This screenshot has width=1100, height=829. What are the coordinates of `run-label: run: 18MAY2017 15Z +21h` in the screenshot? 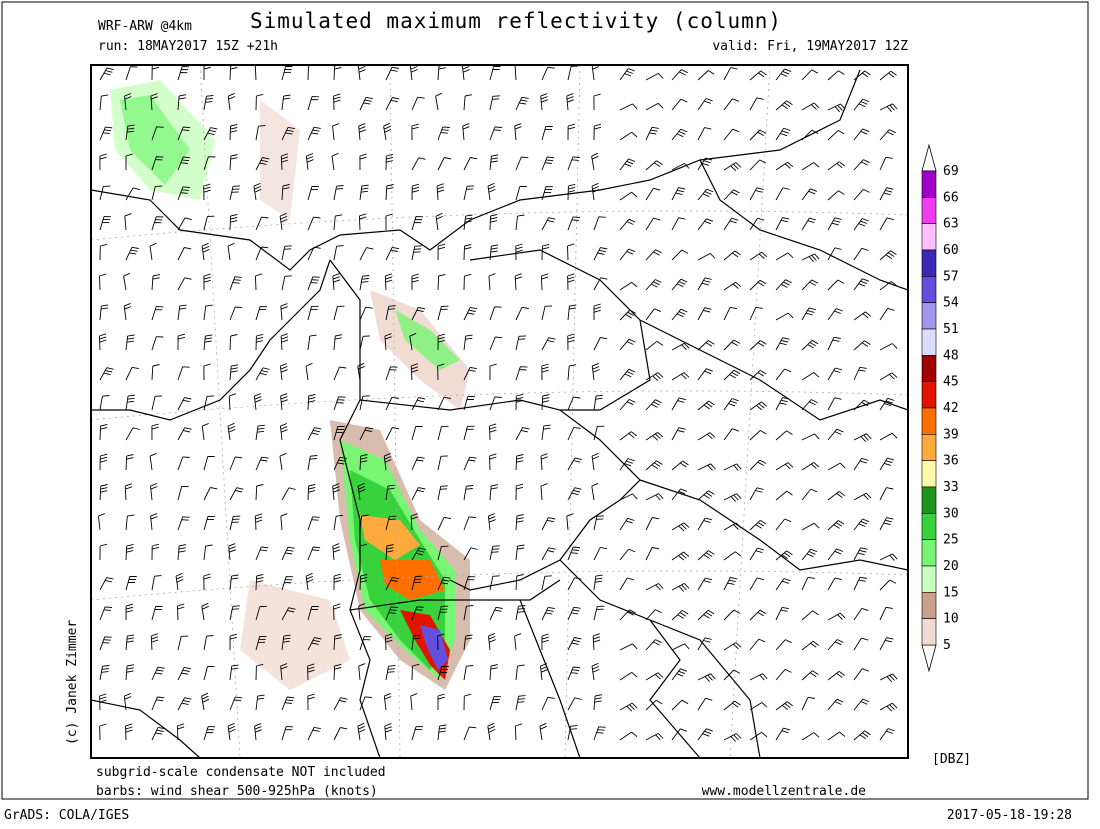 It's located at (188, 46).